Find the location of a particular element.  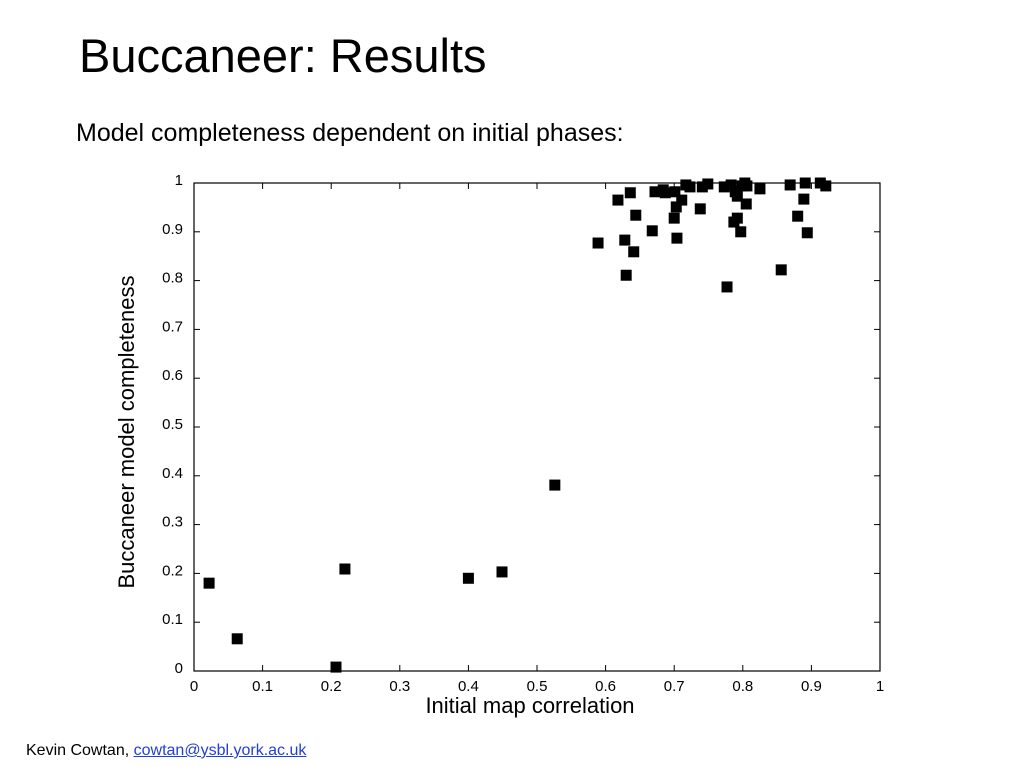

y-tick-label: 1 is located at coordinates (179, 180).